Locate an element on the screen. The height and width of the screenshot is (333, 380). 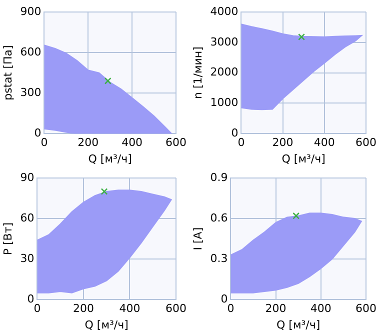
y-tick-label: 4000 is located at coordinates (224, 11).